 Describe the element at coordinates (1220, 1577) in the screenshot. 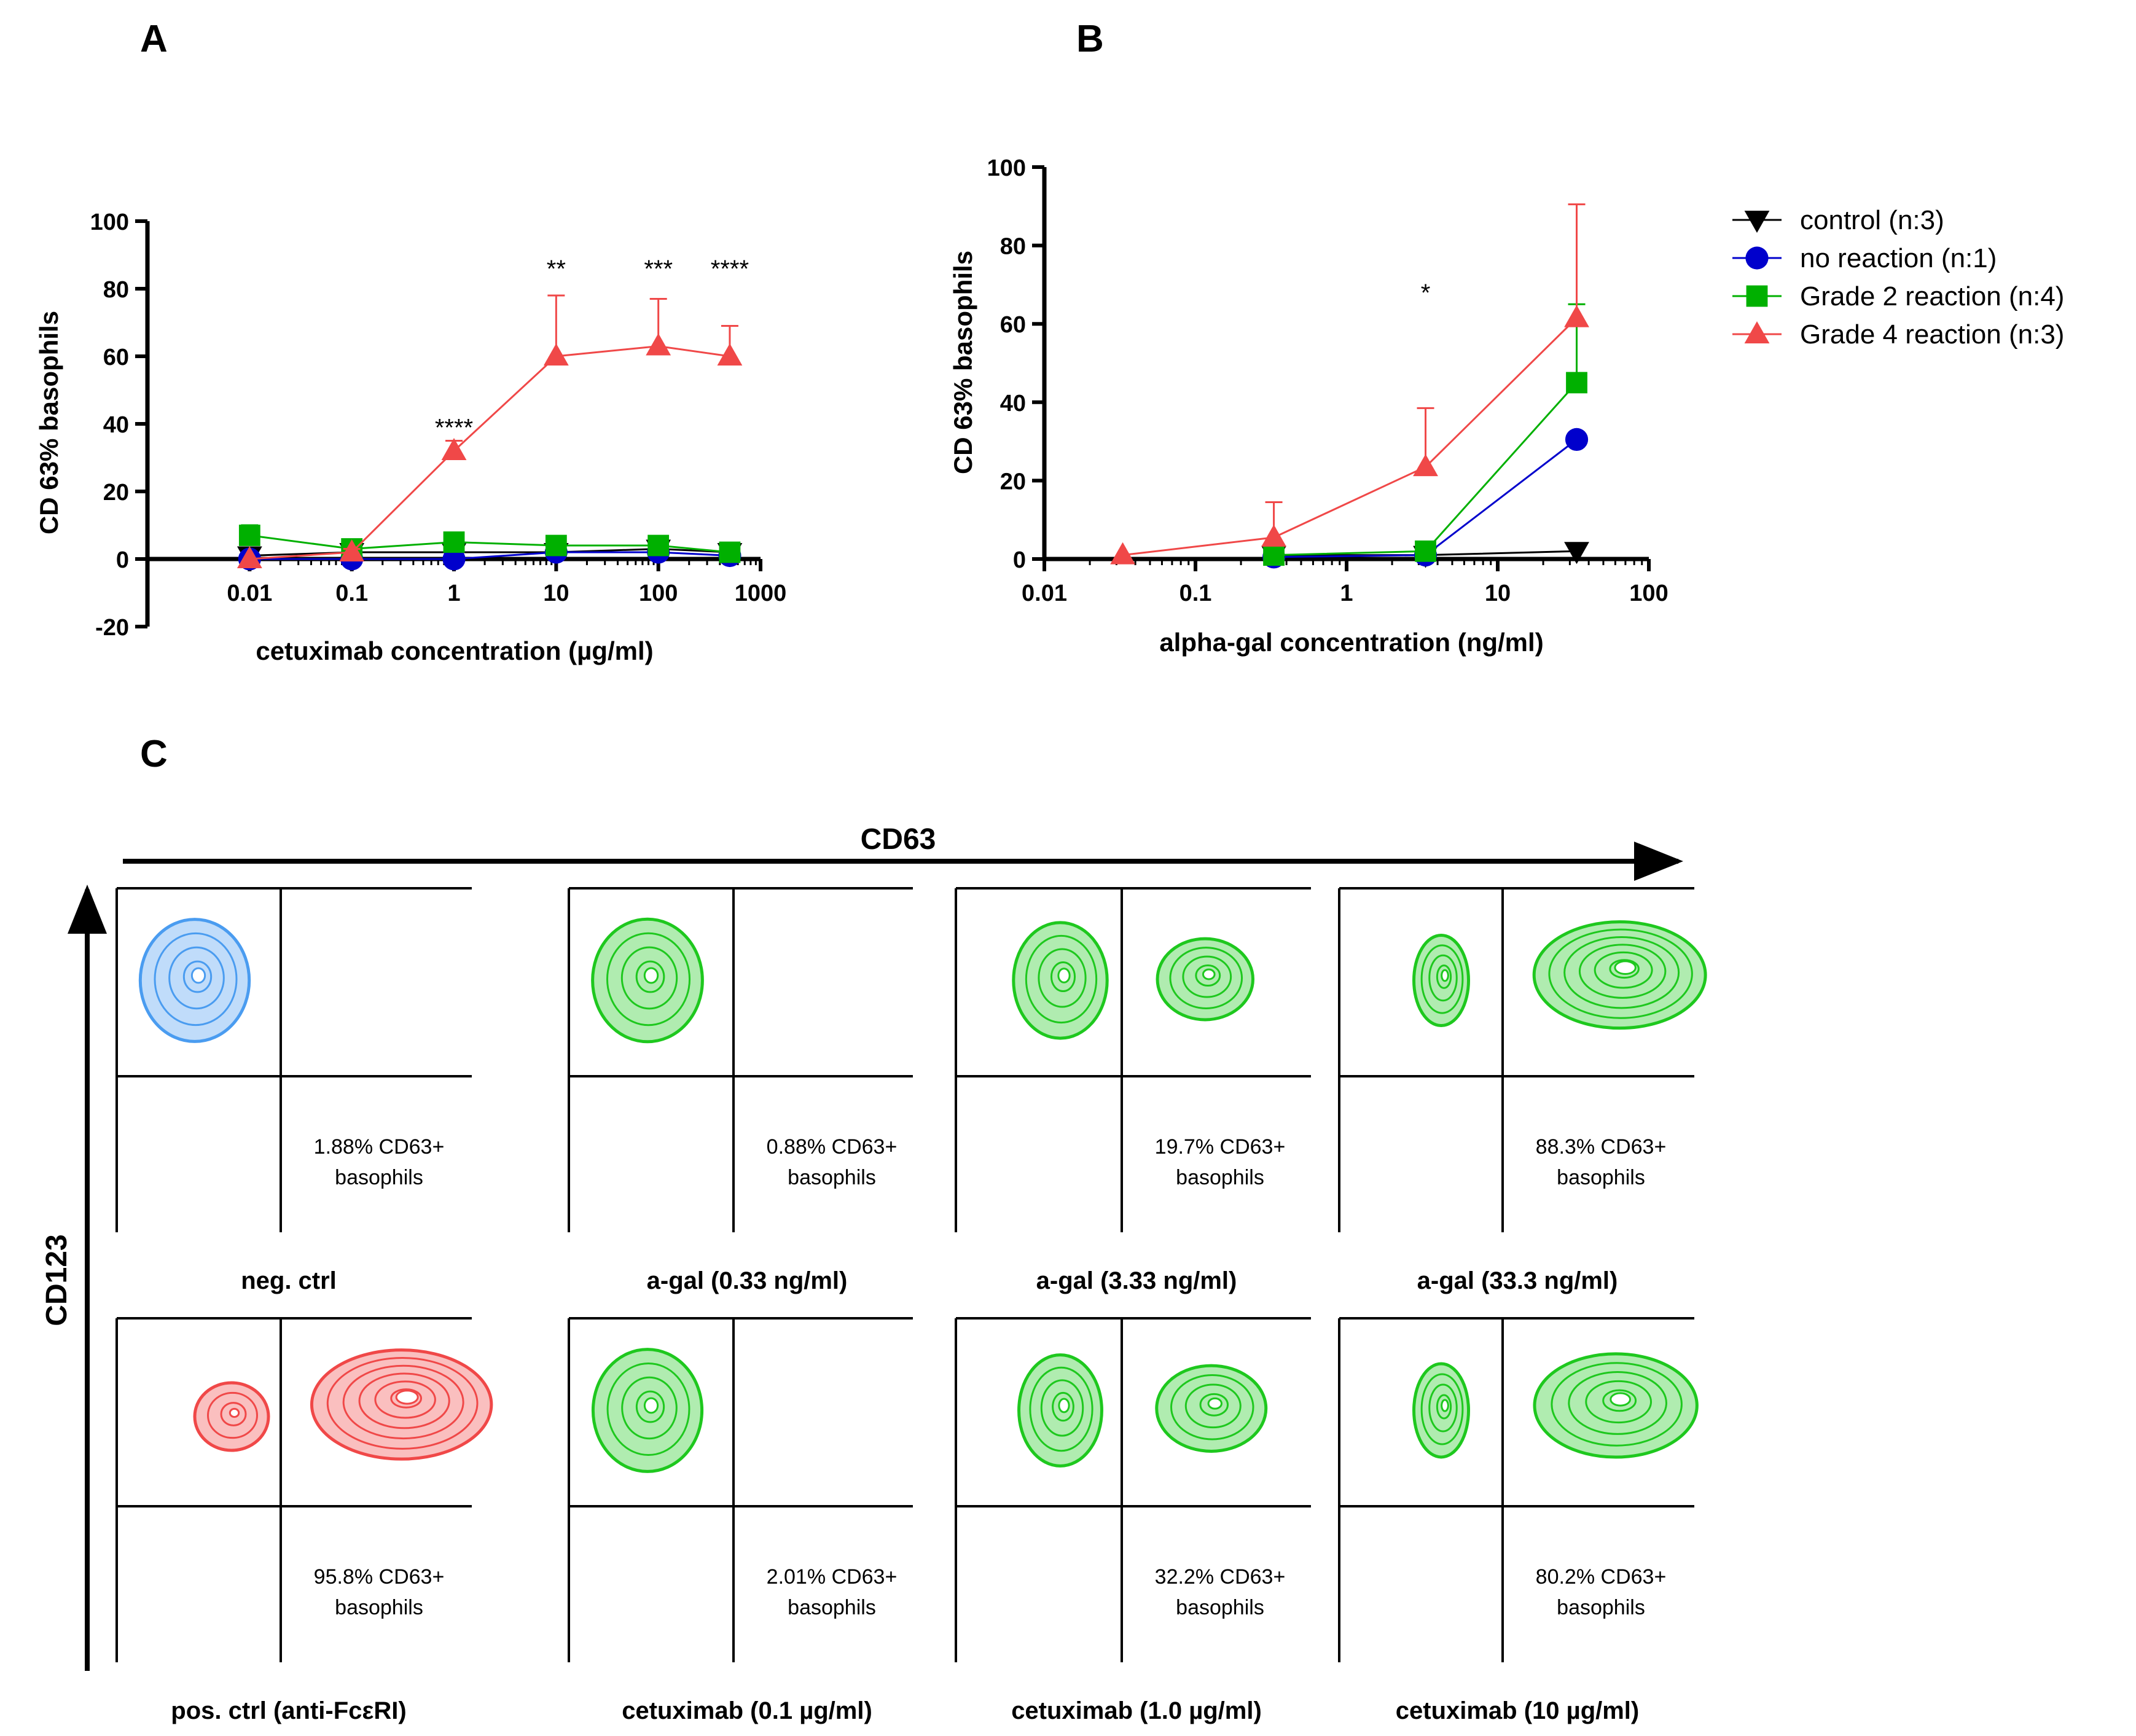

I see `cd63-percentage: 32.2% CD63+` at that location.